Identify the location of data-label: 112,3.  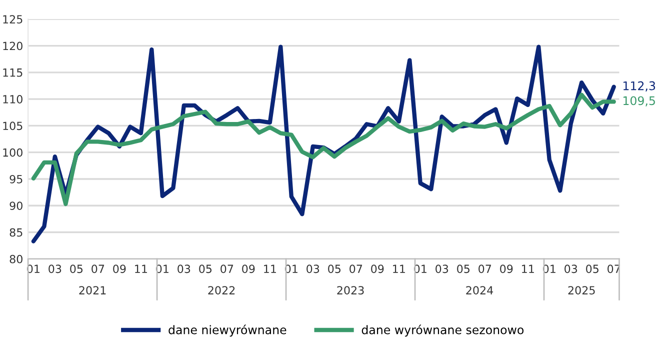
(639, 86).